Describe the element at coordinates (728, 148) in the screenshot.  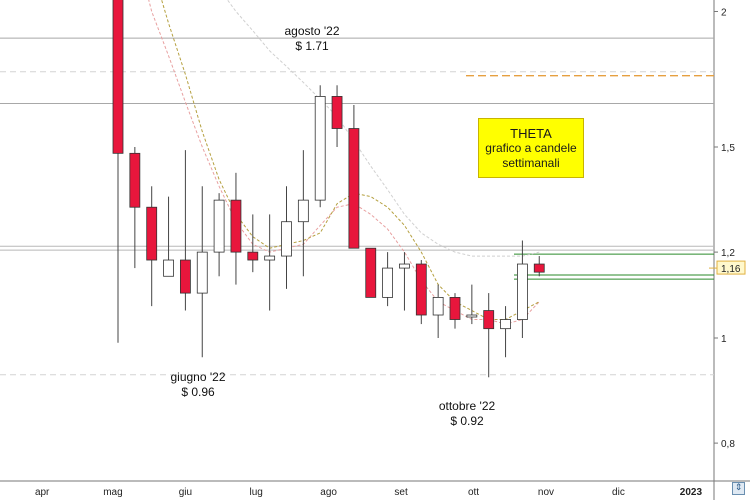
I see `y-tick-label-2: 1,5` at that location.